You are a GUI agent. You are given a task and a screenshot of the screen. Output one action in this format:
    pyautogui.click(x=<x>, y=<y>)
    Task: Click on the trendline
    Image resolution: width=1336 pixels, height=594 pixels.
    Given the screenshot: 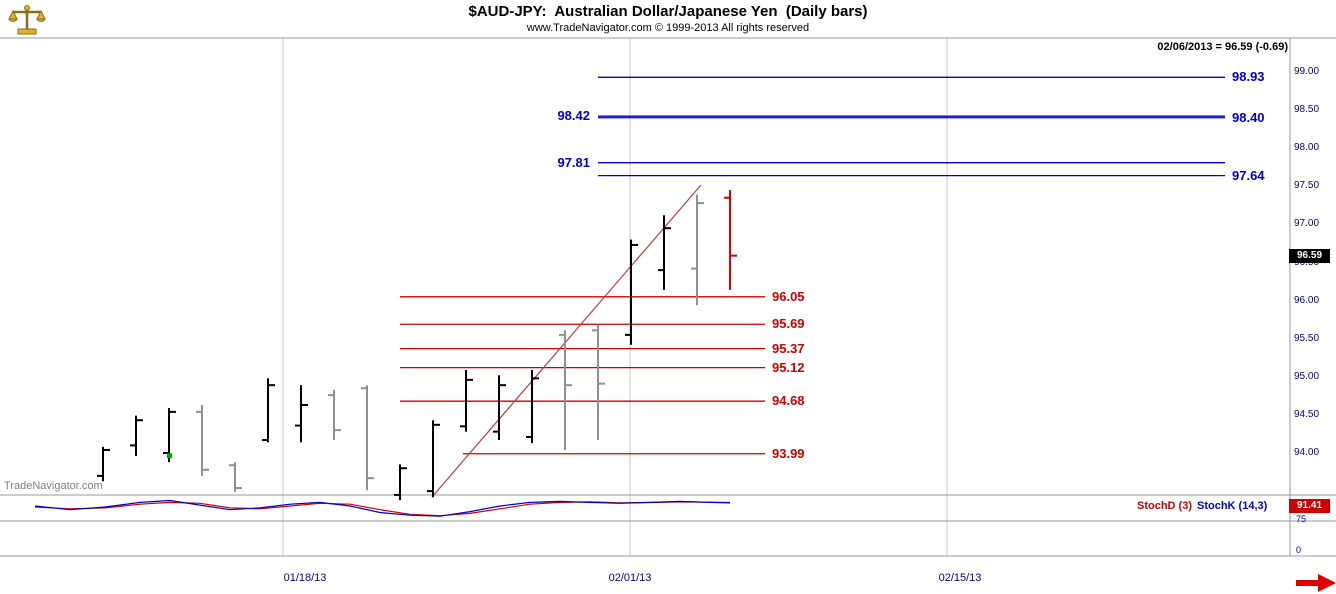 What is the action you would take?
    pyautogui.click(x=566, y=341)
    